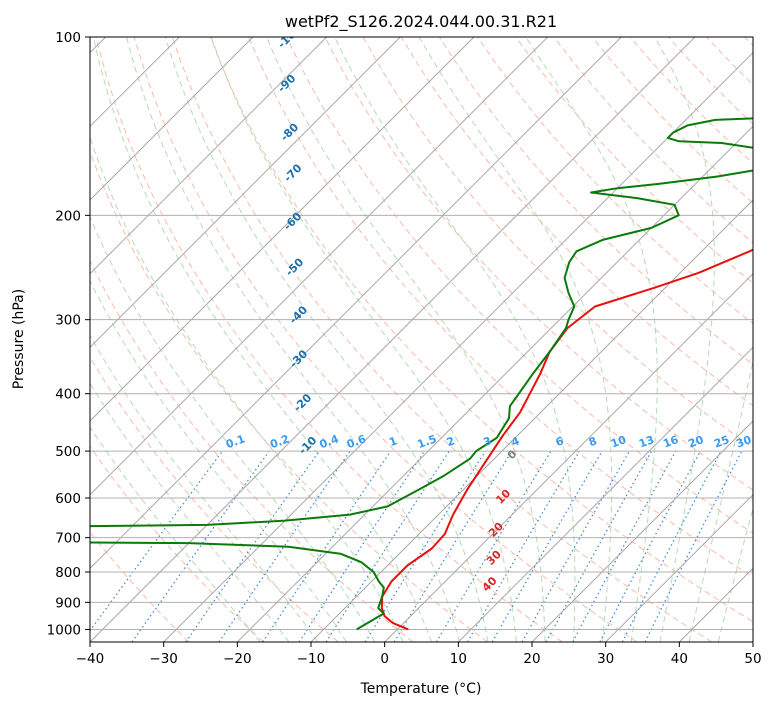 The image size is (775, 708). What do you see at coordinates (311, 659) in the screenshot?
I see `x-tick-label: −10` at bounding box center [311, 659].